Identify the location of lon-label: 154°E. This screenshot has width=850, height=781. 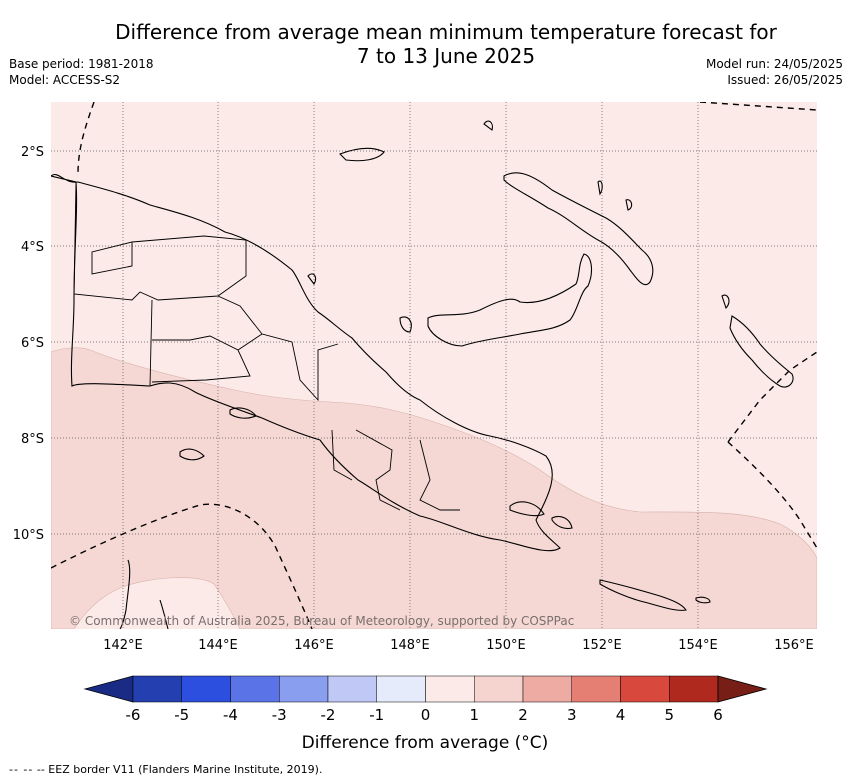
(698, 645).